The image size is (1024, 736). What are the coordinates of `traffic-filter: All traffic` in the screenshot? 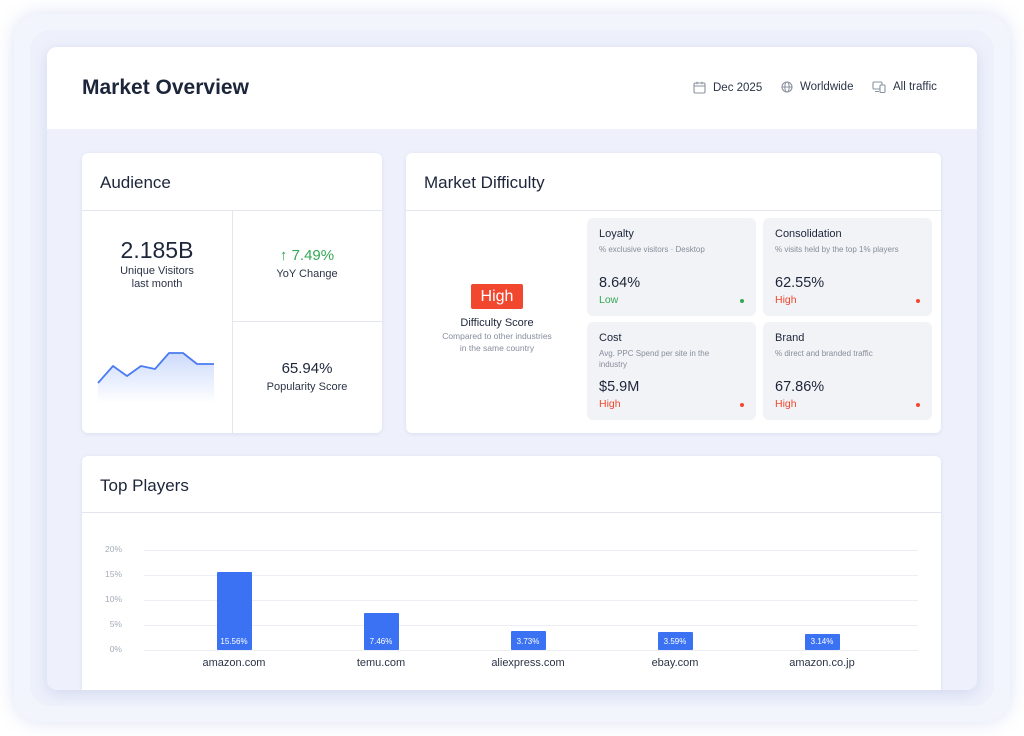 It's located at (904, 87).